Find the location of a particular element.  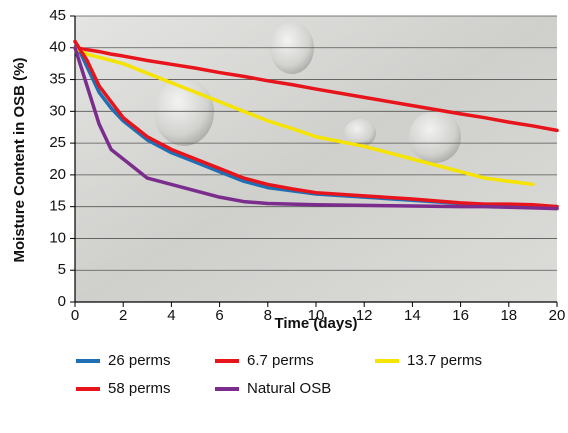

legend-label: 58 perms is located at coordinates (139, 388).